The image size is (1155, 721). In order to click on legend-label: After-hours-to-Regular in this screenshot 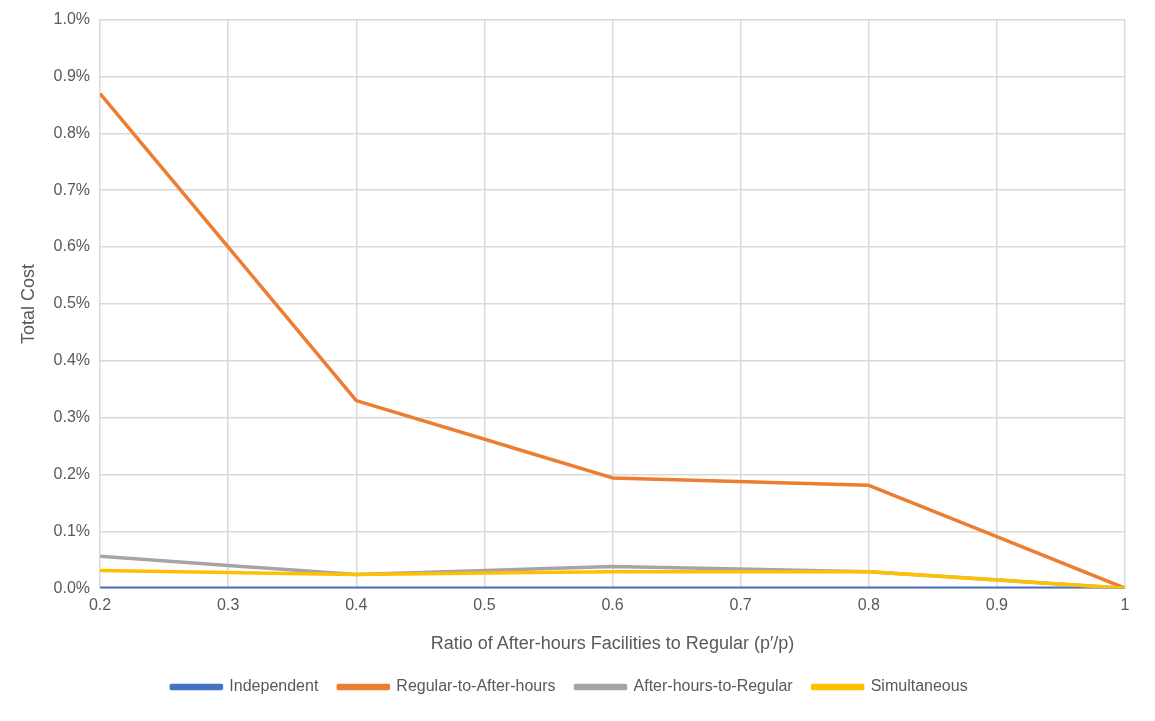, I will do `click(713, 686)`.